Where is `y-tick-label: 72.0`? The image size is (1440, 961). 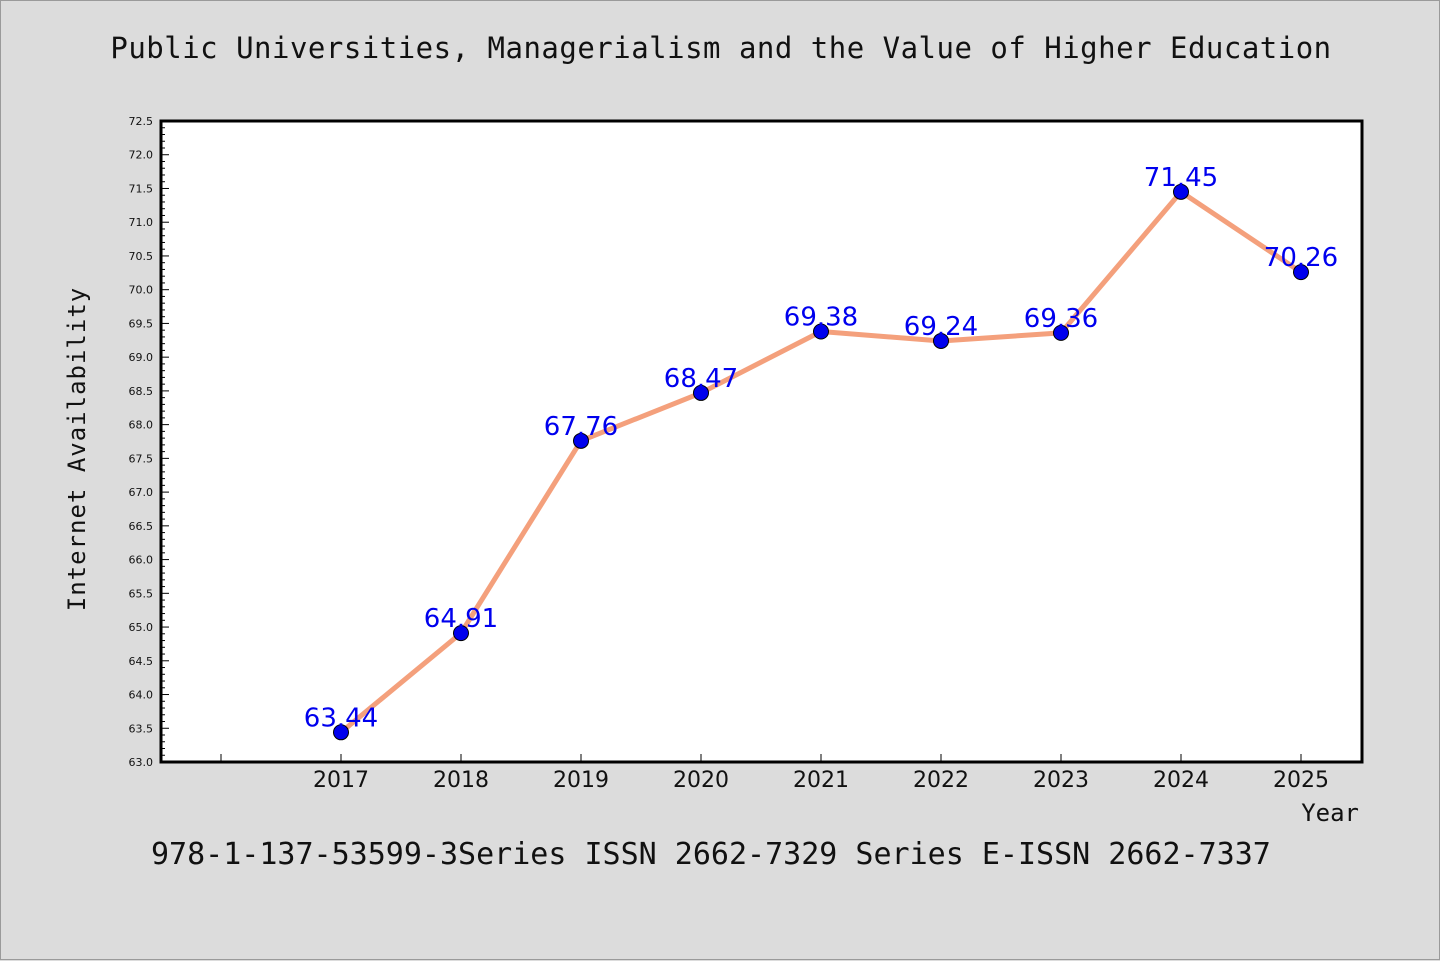
y-tick-label: 72.0 is located at coordinates (141, 155).